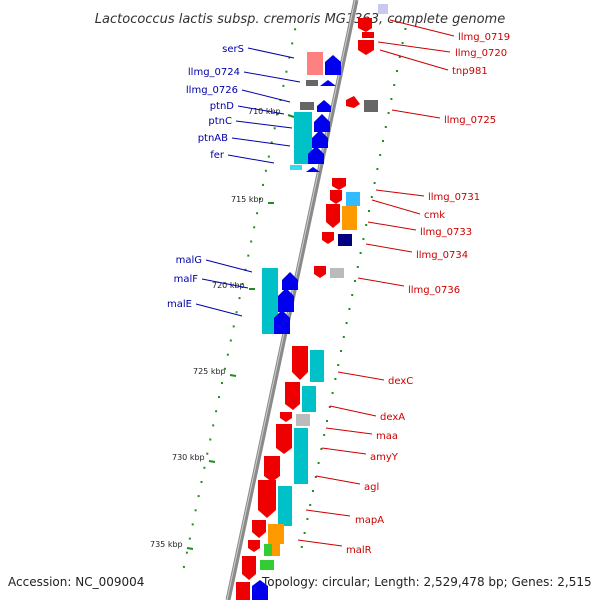 The height and width of the screenshot is (600, 600). Describe the element at coordinates (189, 260) in the screenshot. I see `gene-label-malG: malG` at that location.